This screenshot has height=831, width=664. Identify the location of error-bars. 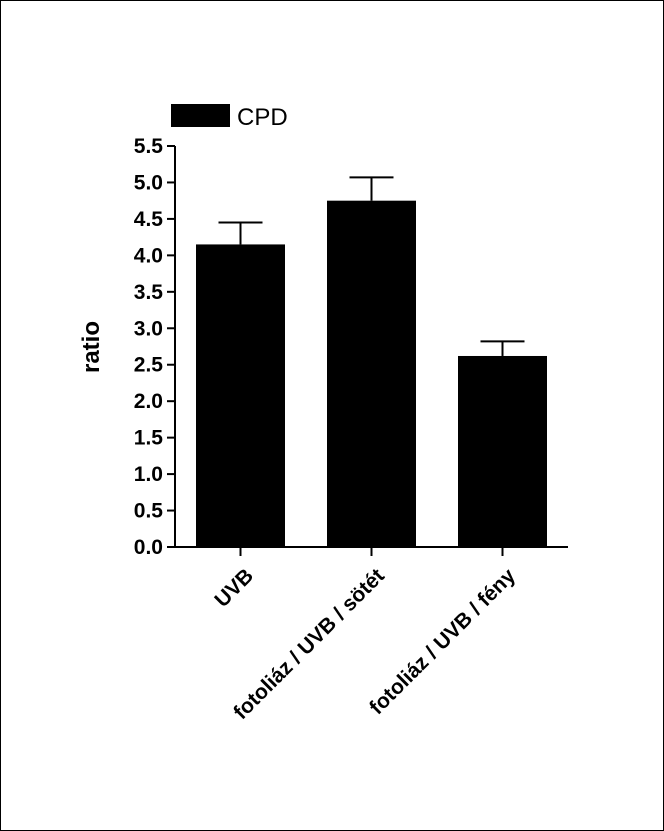
(371, 266).